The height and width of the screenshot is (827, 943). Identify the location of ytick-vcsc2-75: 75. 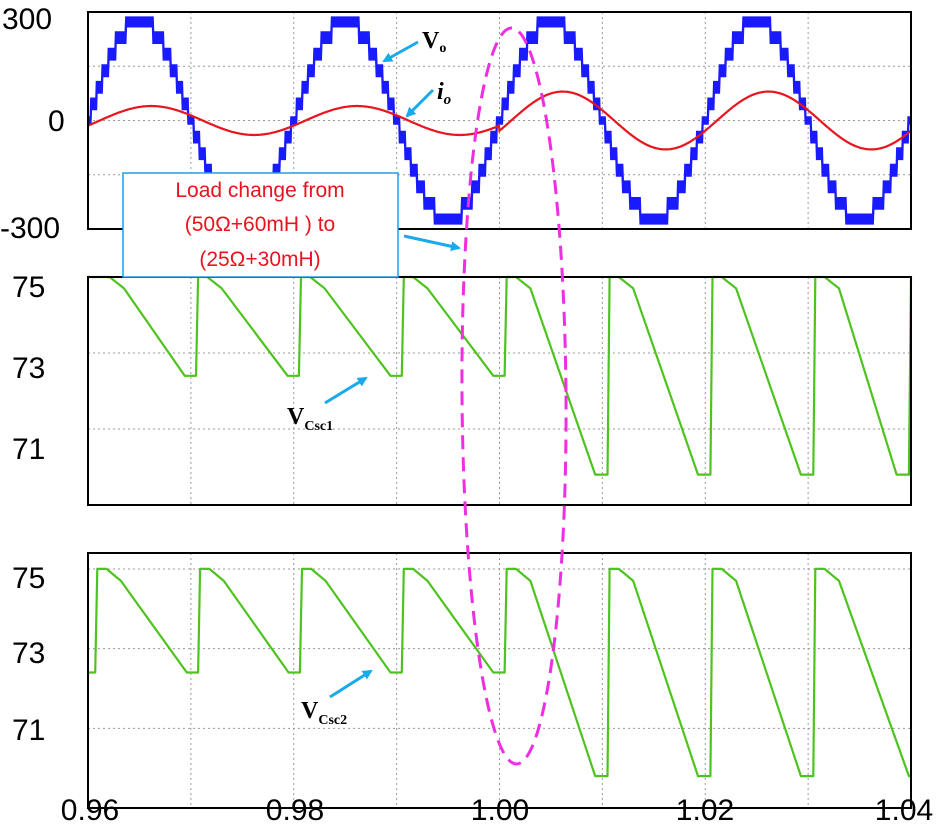
(28, 578).